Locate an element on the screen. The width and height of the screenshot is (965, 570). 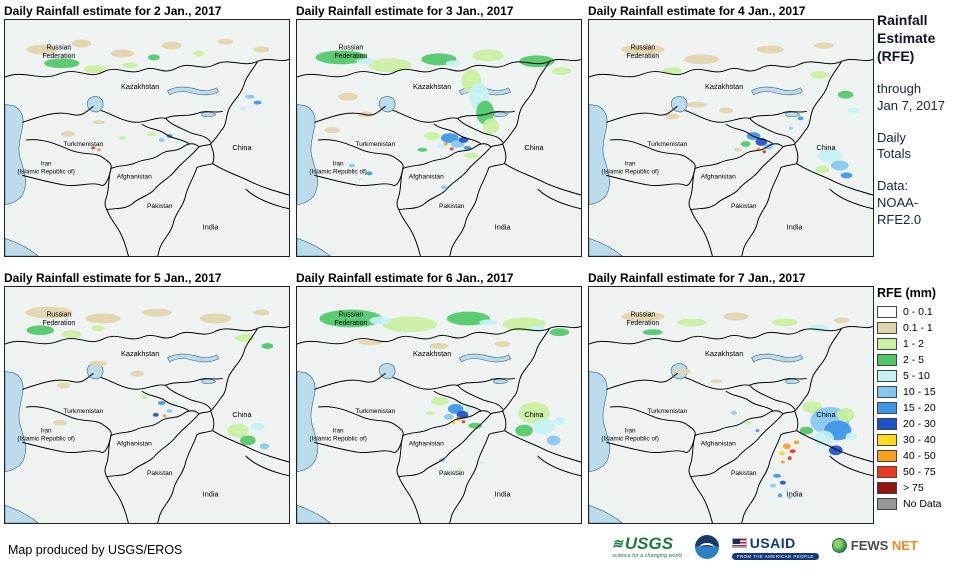
legend-title: RFE (mm) is located at coordinates (907, 293).